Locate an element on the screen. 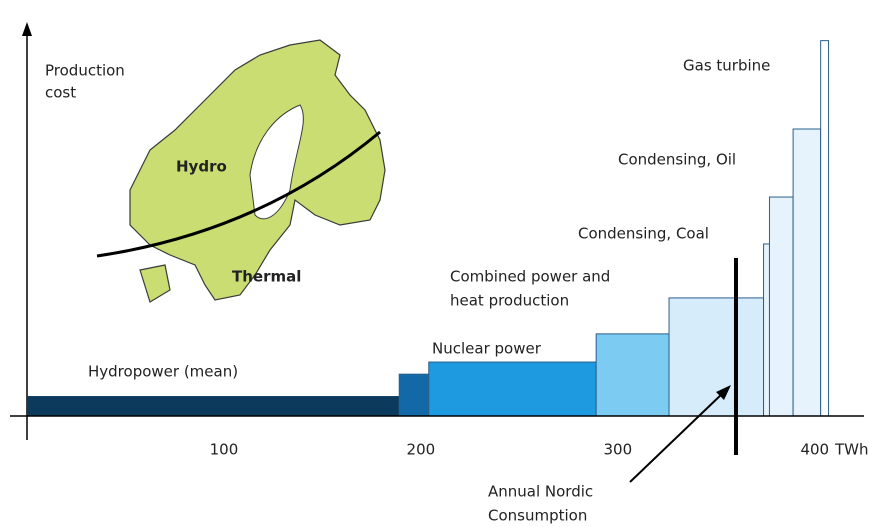  consumption-arrow is located at coordinates (677, 437).